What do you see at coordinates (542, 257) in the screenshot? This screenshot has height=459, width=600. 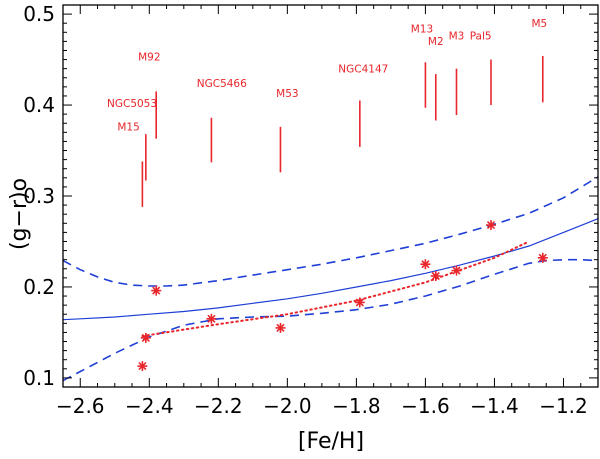 I see `star-marker-m5` at bounding box center [542, 257].